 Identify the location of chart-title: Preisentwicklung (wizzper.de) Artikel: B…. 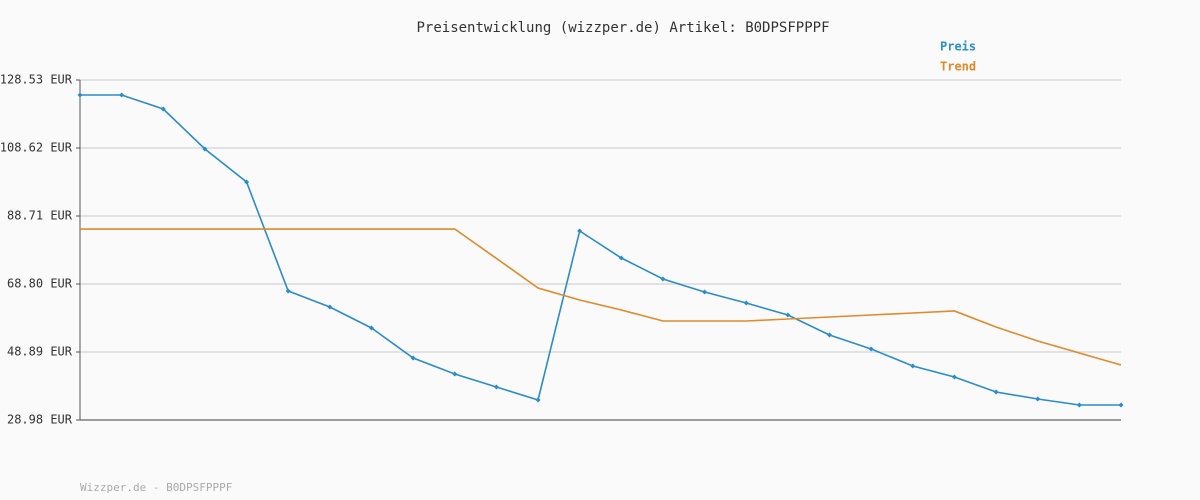
(622, 28).